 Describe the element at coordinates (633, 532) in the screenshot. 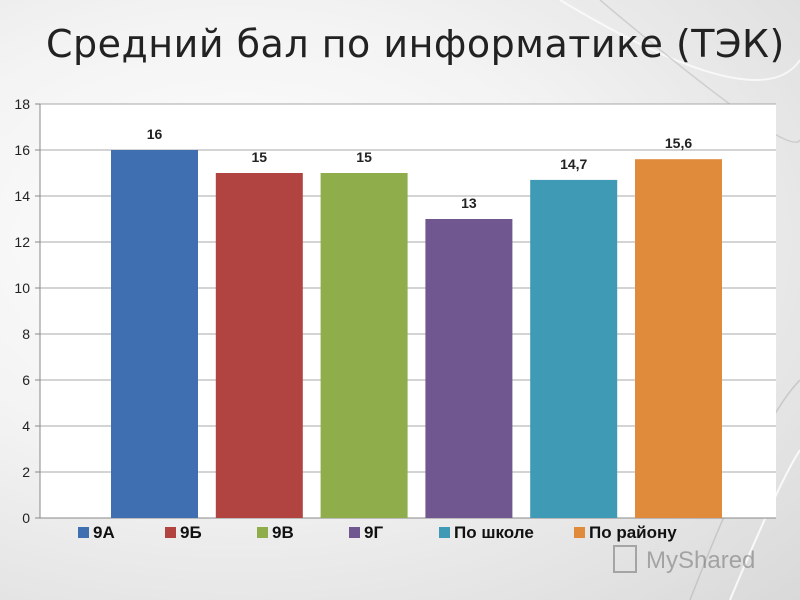

I see `legend-label: По району` at that location.